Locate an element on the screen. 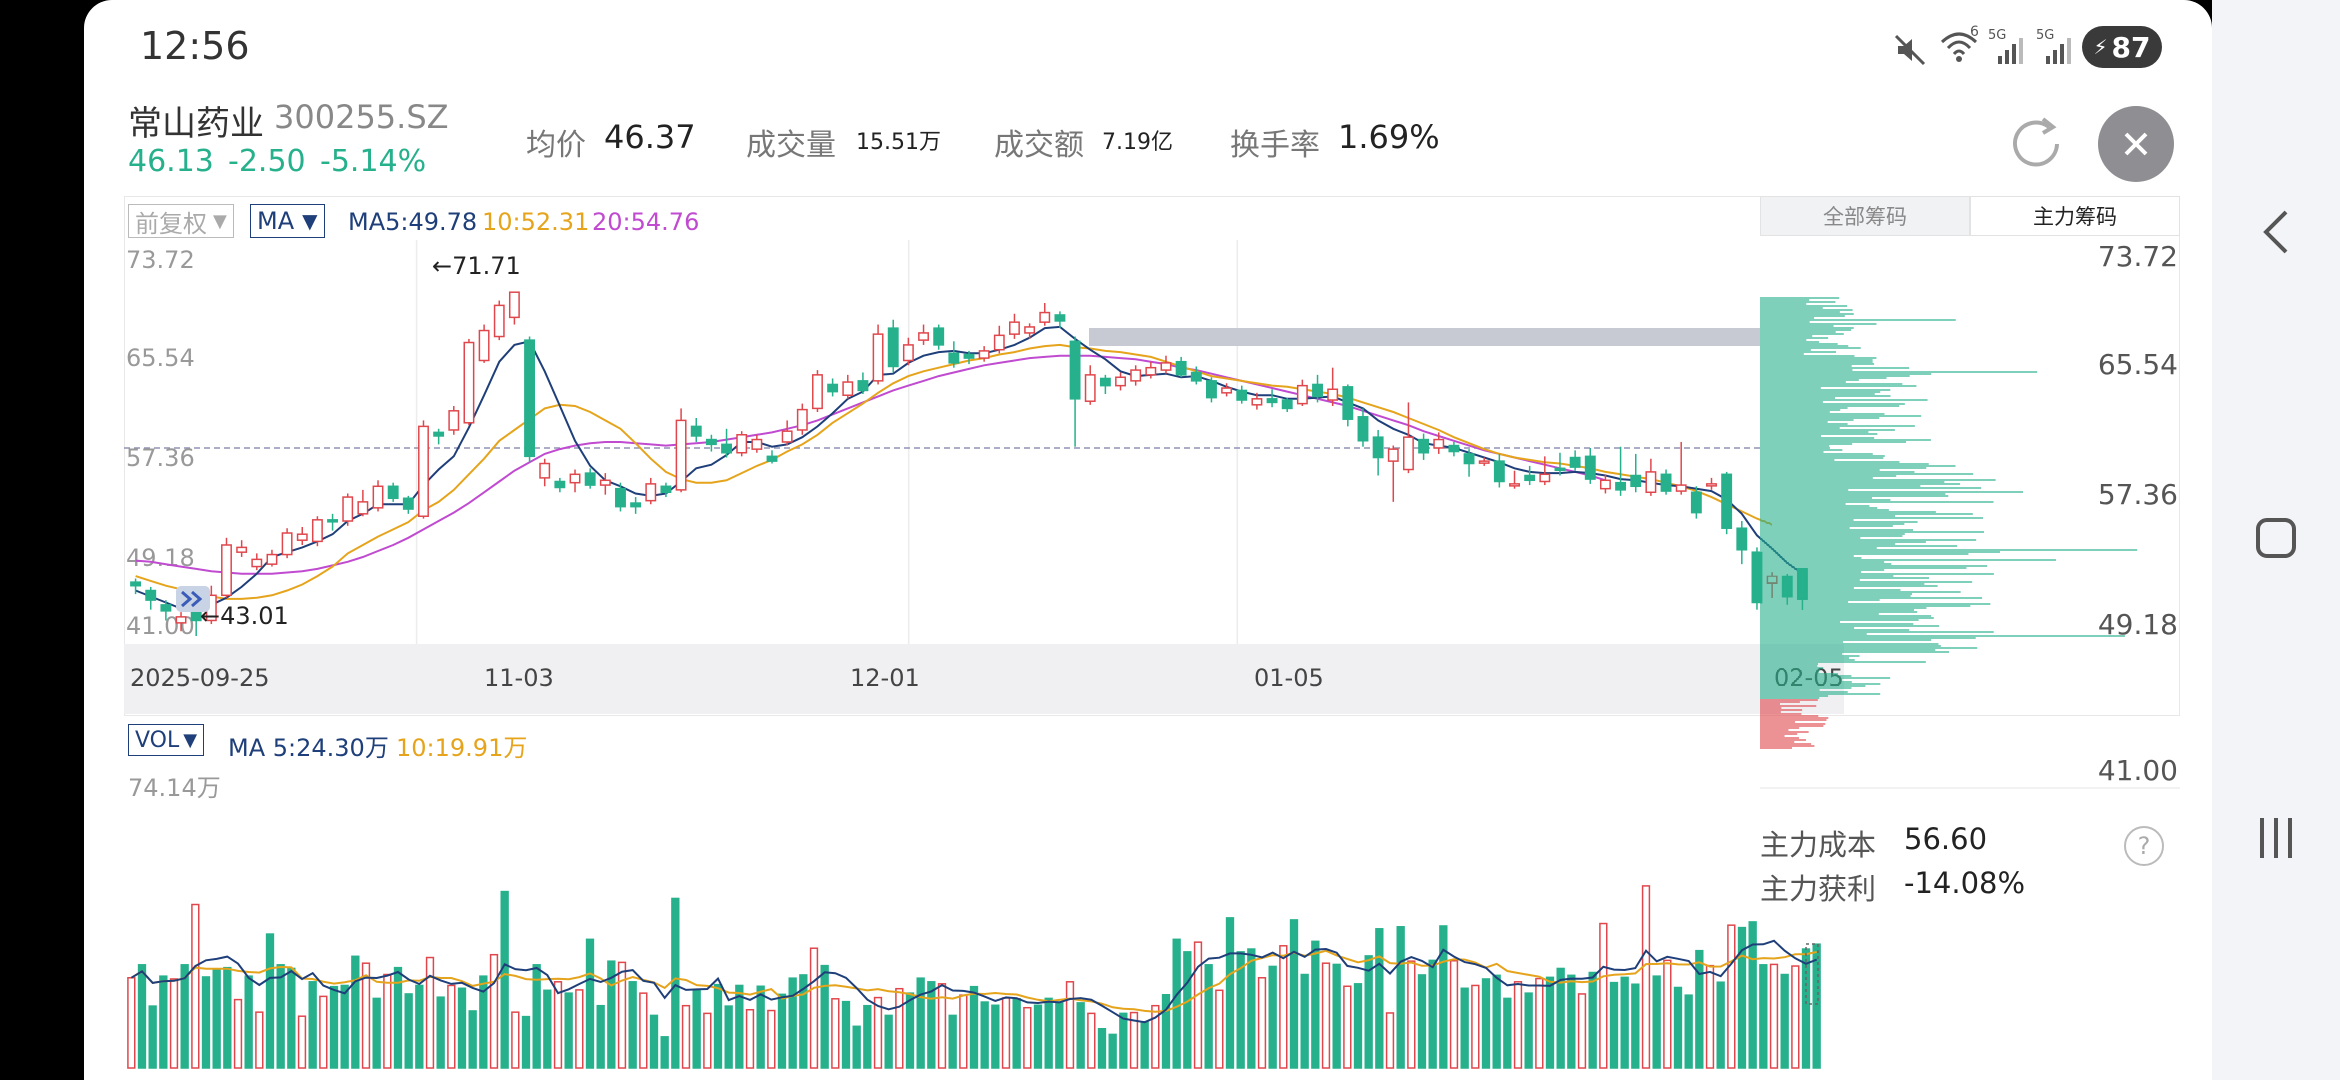  signal-icon-1: 5G is located at coordinates (2008, 48).